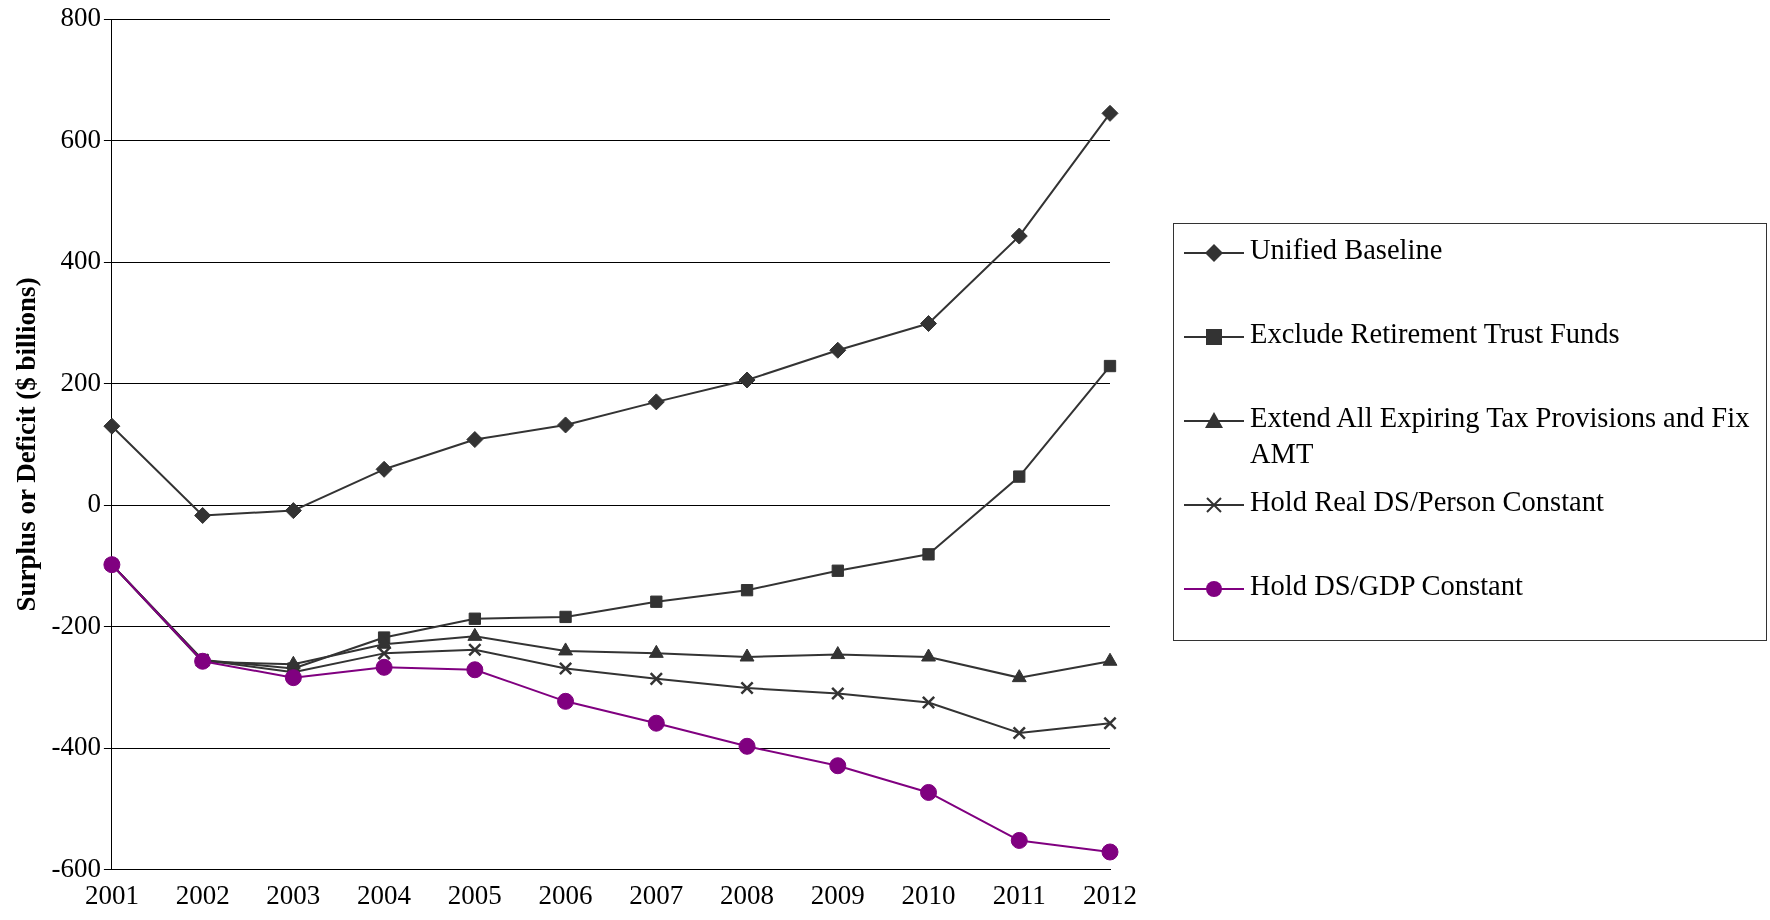  Describe the element at coordinates (80, 381) in the screenshot. I see `y-tick-label: 200` at that location.